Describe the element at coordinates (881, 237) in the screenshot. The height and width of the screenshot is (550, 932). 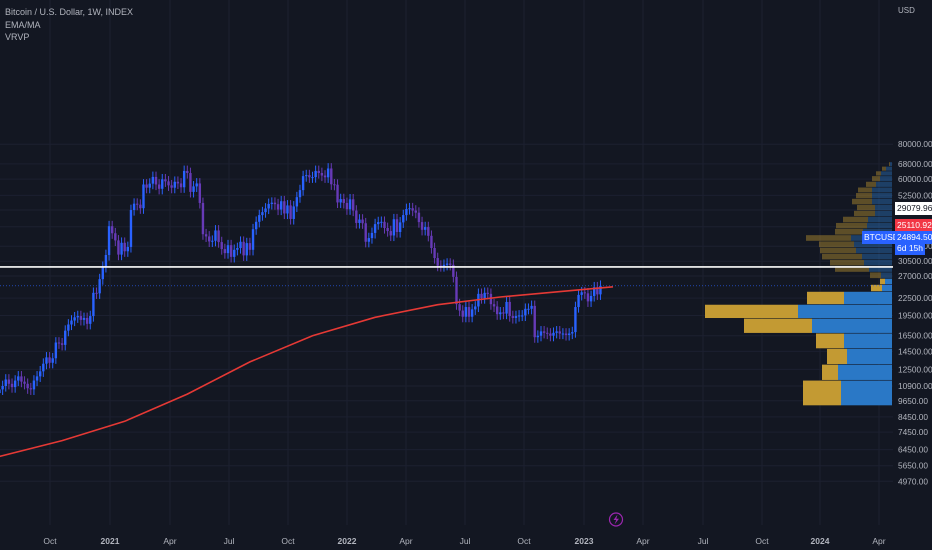
I see `symbol-badge: BTCUSD` at that location.